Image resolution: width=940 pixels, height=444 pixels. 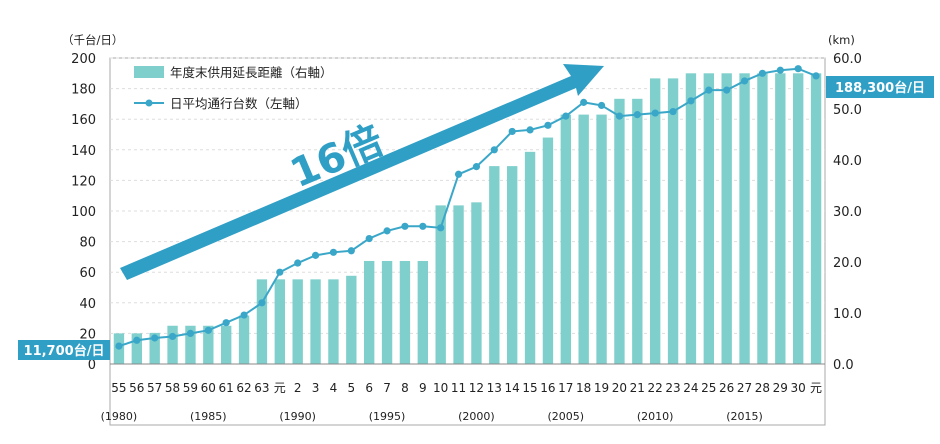 I want to click on year-label: (2000), so click(x=476, y=416).